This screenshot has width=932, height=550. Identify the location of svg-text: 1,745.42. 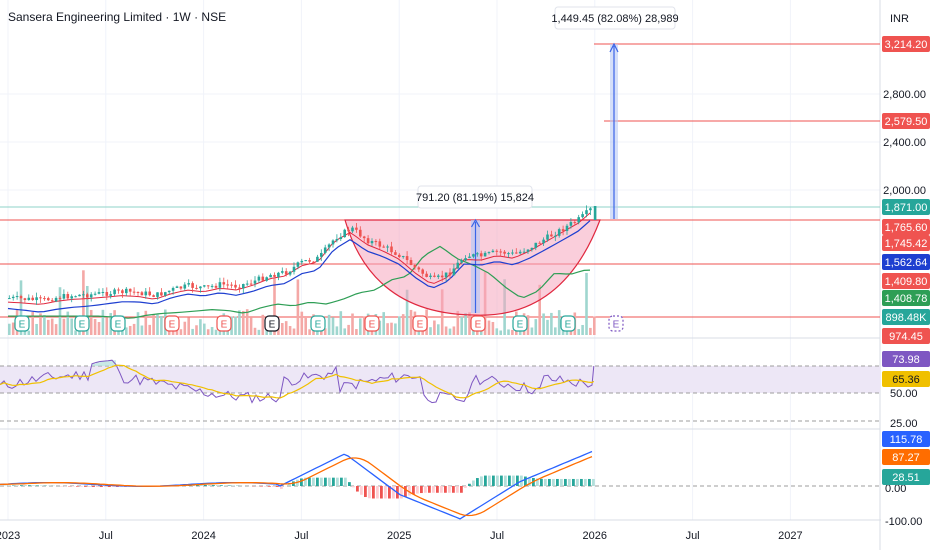
(906, 244).